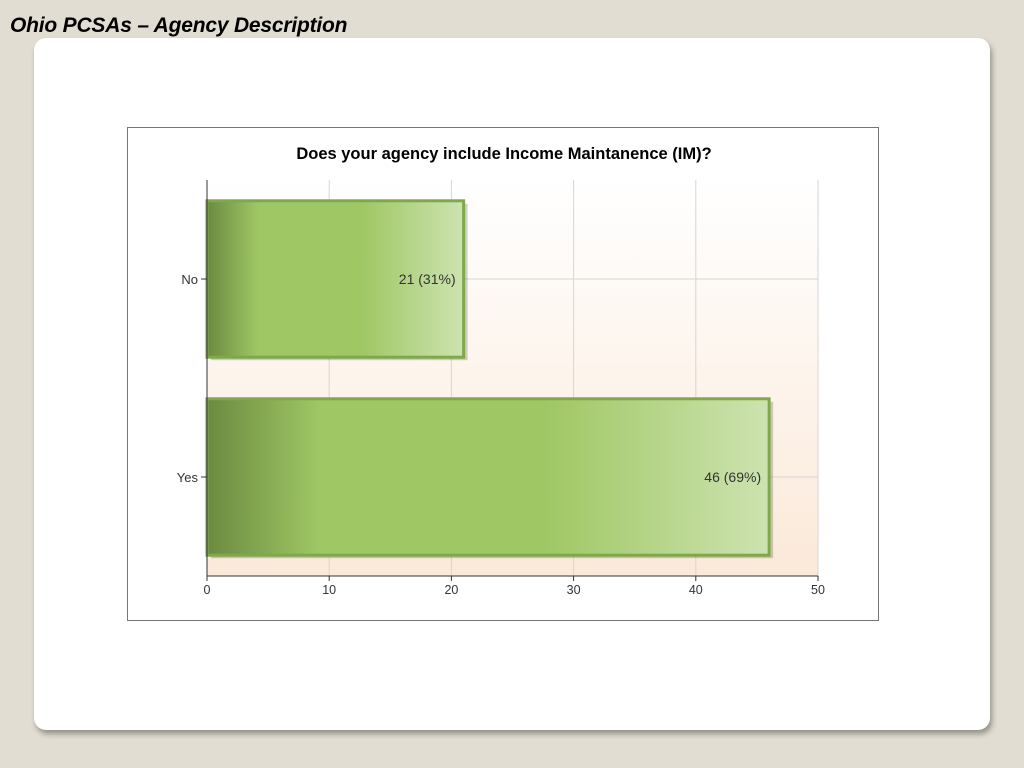 The image size is (1024, 768). What do you see at coordinates (732, 477) in the screenshot?
I see `bar-data-label: 46 (69%)` at bounding box center [732, 477].